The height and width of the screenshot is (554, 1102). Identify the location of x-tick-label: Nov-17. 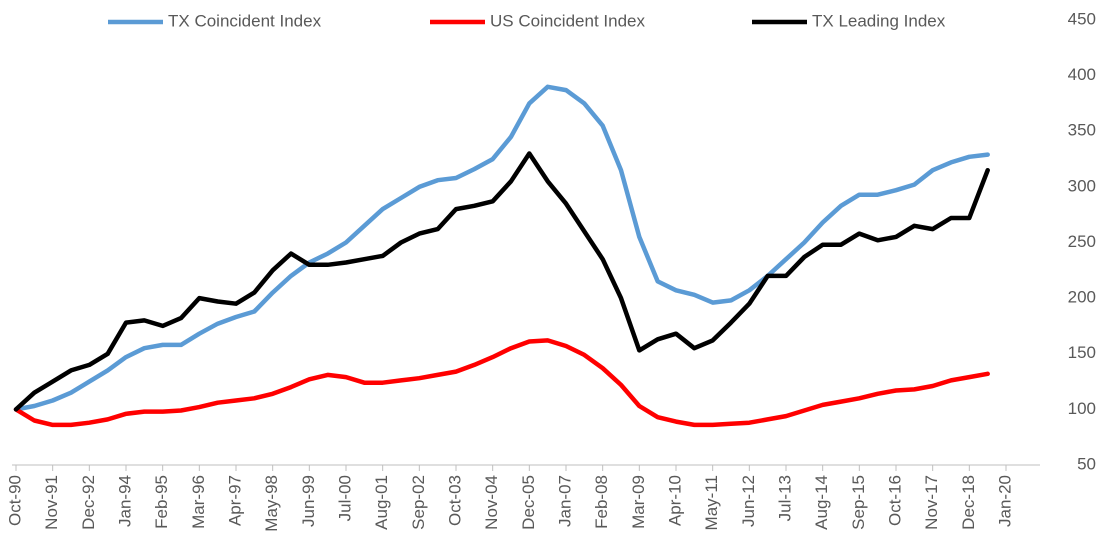
(931, 502).